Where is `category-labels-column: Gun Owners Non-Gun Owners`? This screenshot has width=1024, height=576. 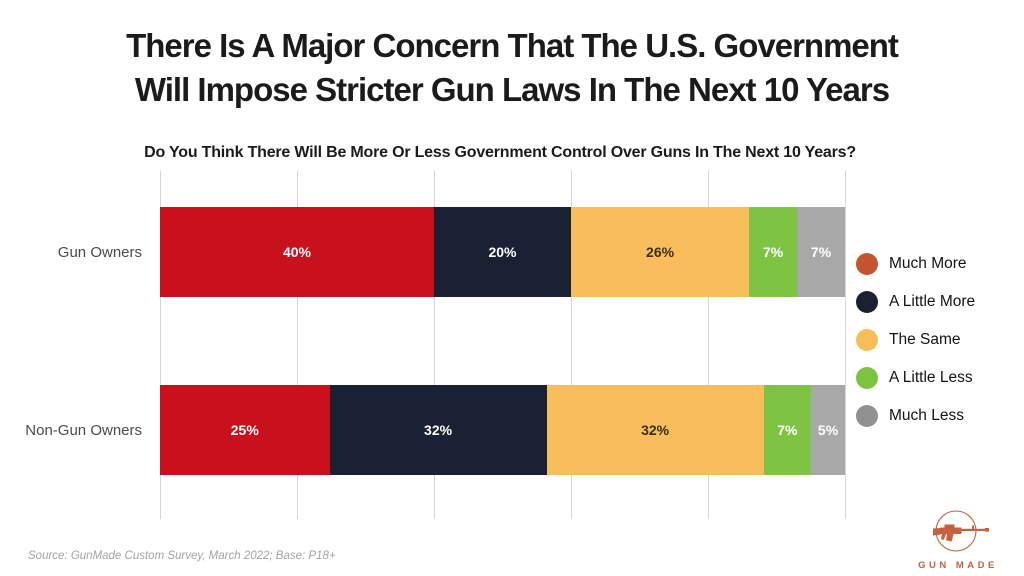
category-labels-column: Gun Owners Non-Gun Owners is located at coordinates (75, 345).